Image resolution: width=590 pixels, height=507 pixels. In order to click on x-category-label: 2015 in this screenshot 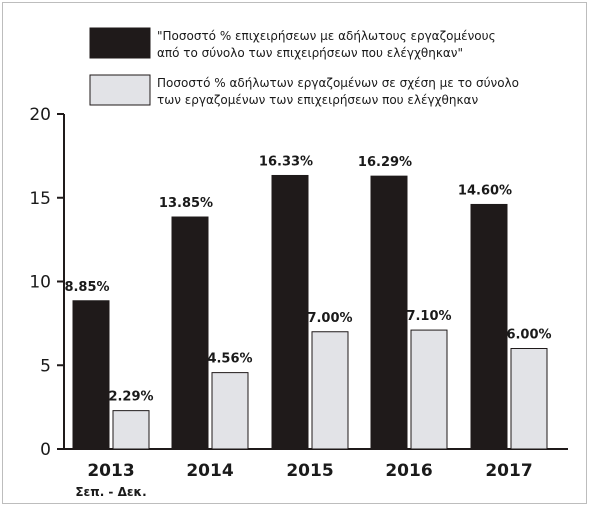, I will do `click(309, 471)`.